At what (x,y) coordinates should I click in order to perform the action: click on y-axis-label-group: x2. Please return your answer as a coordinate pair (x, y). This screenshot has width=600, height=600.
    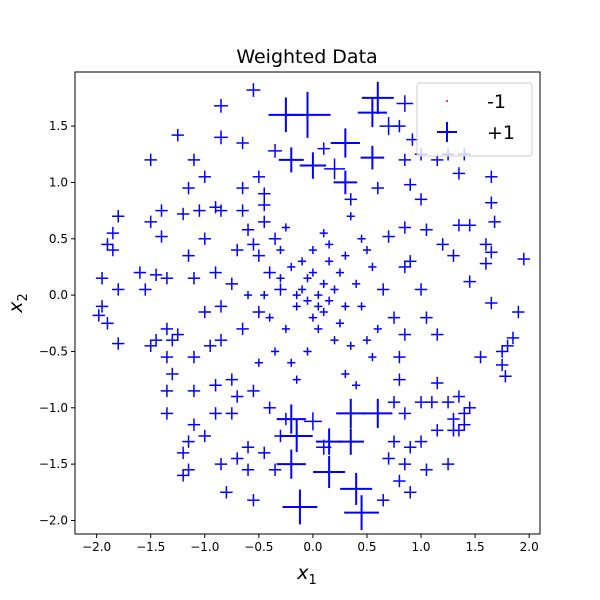
    Looking at the image, I should click on (18, 303).